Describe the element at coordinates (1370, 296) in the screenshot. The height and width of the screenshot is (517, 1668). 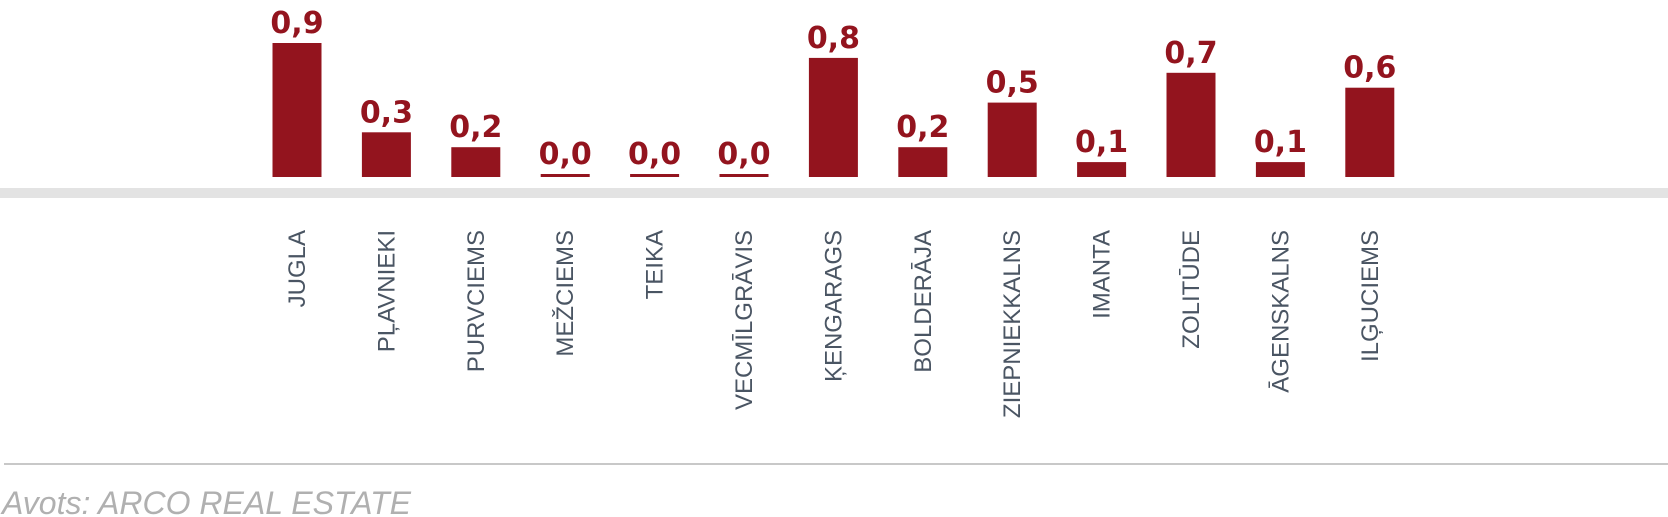
I see `category-label: ILĢUCIEMS` at that location.